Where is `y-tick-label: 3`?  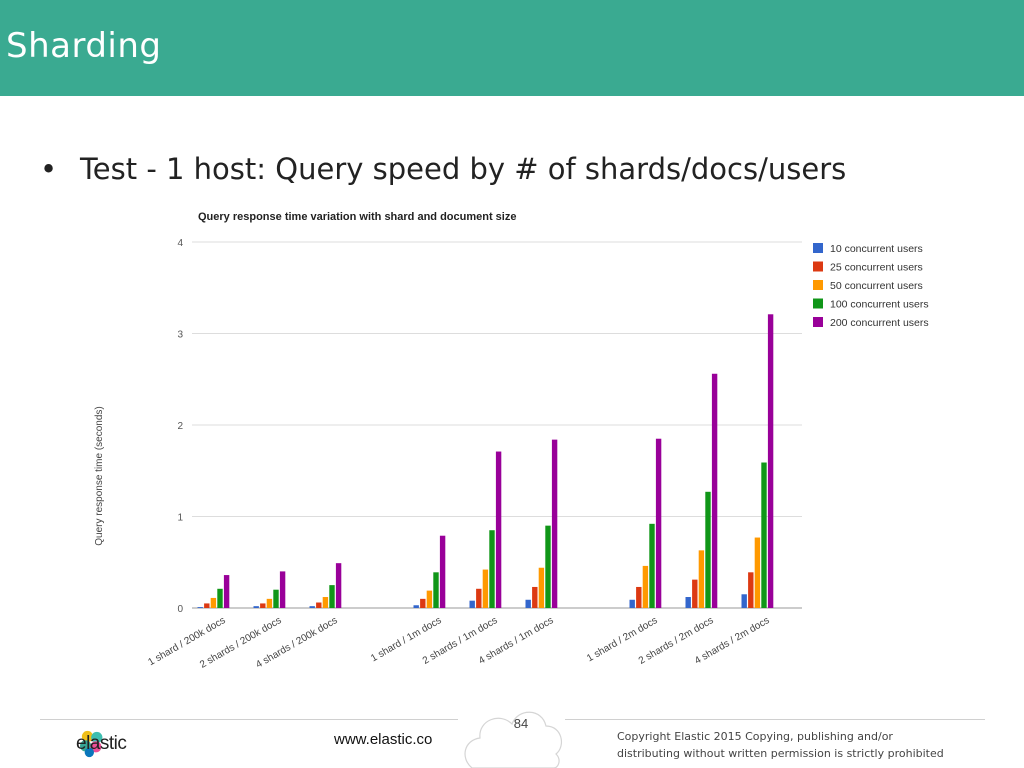 y-tick-label: 3 is located at coordinates (180, 335).